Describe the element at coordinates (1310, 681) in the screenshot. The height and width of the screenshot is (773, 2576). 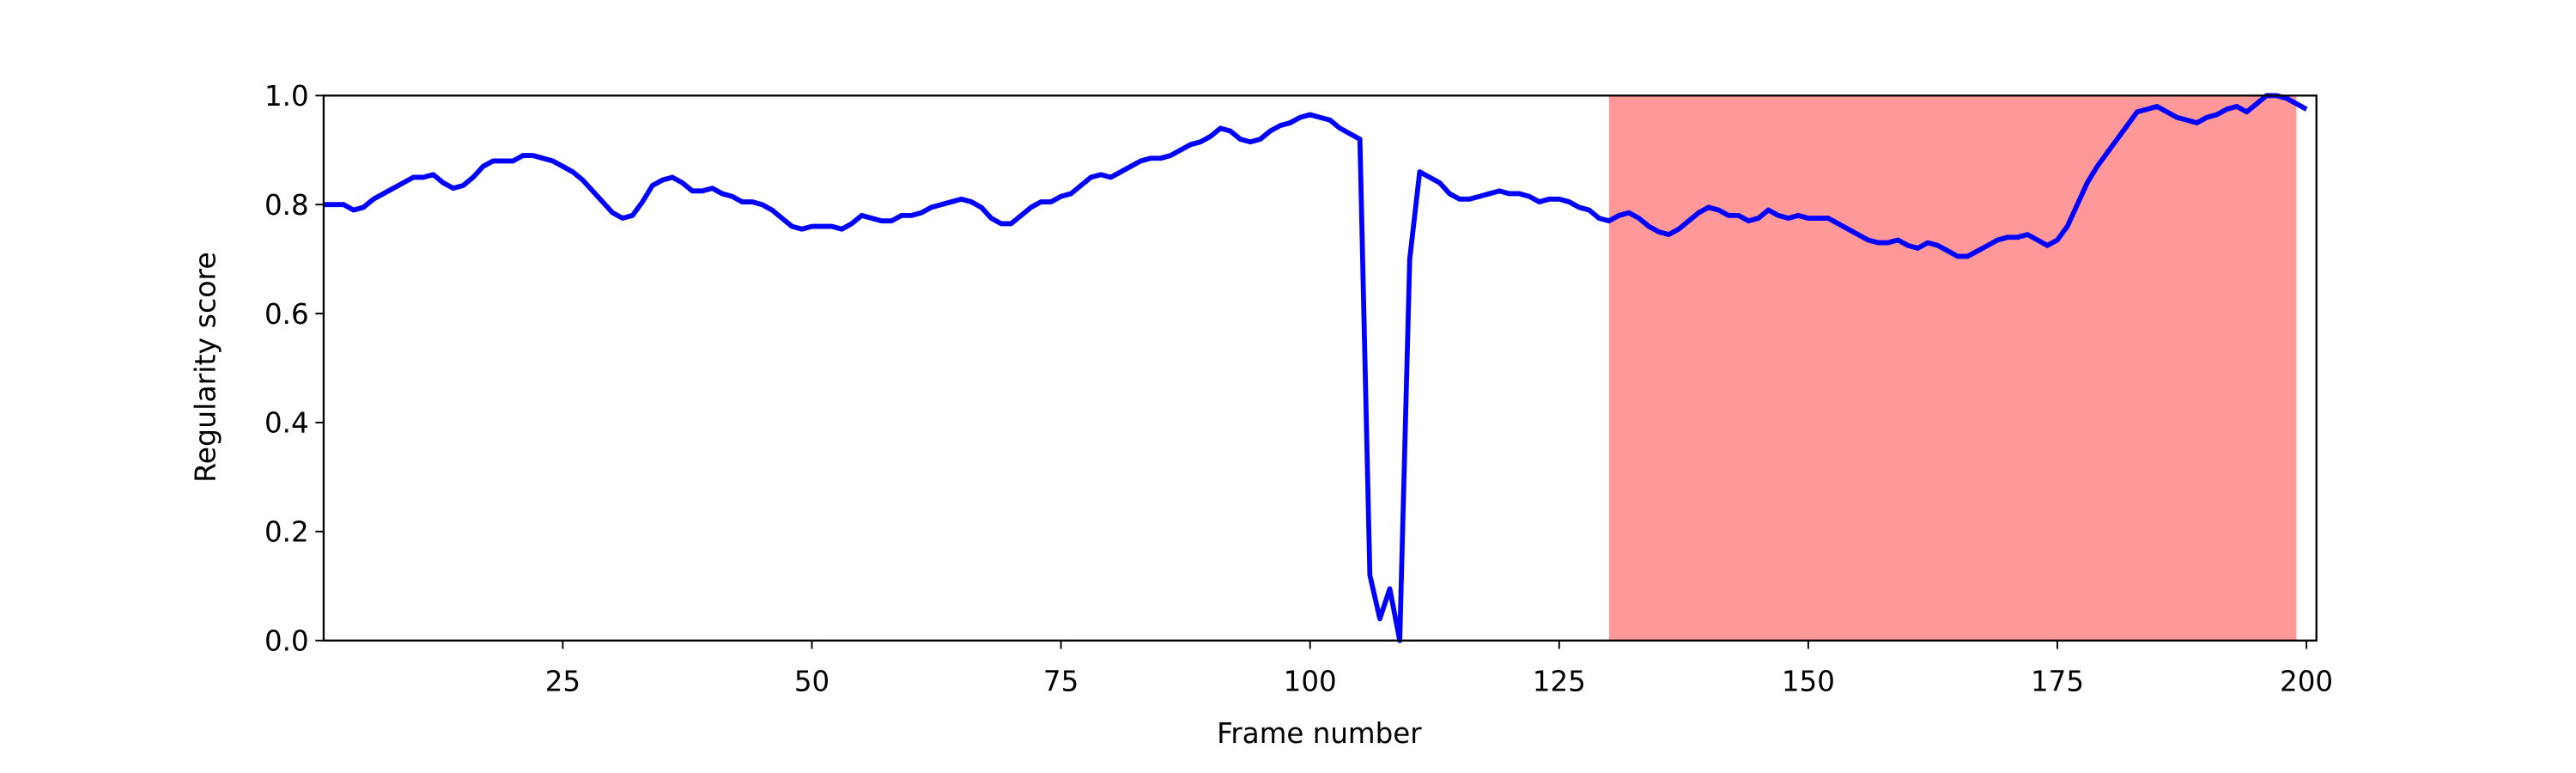
I see `x-tick-label: 100` at that location.